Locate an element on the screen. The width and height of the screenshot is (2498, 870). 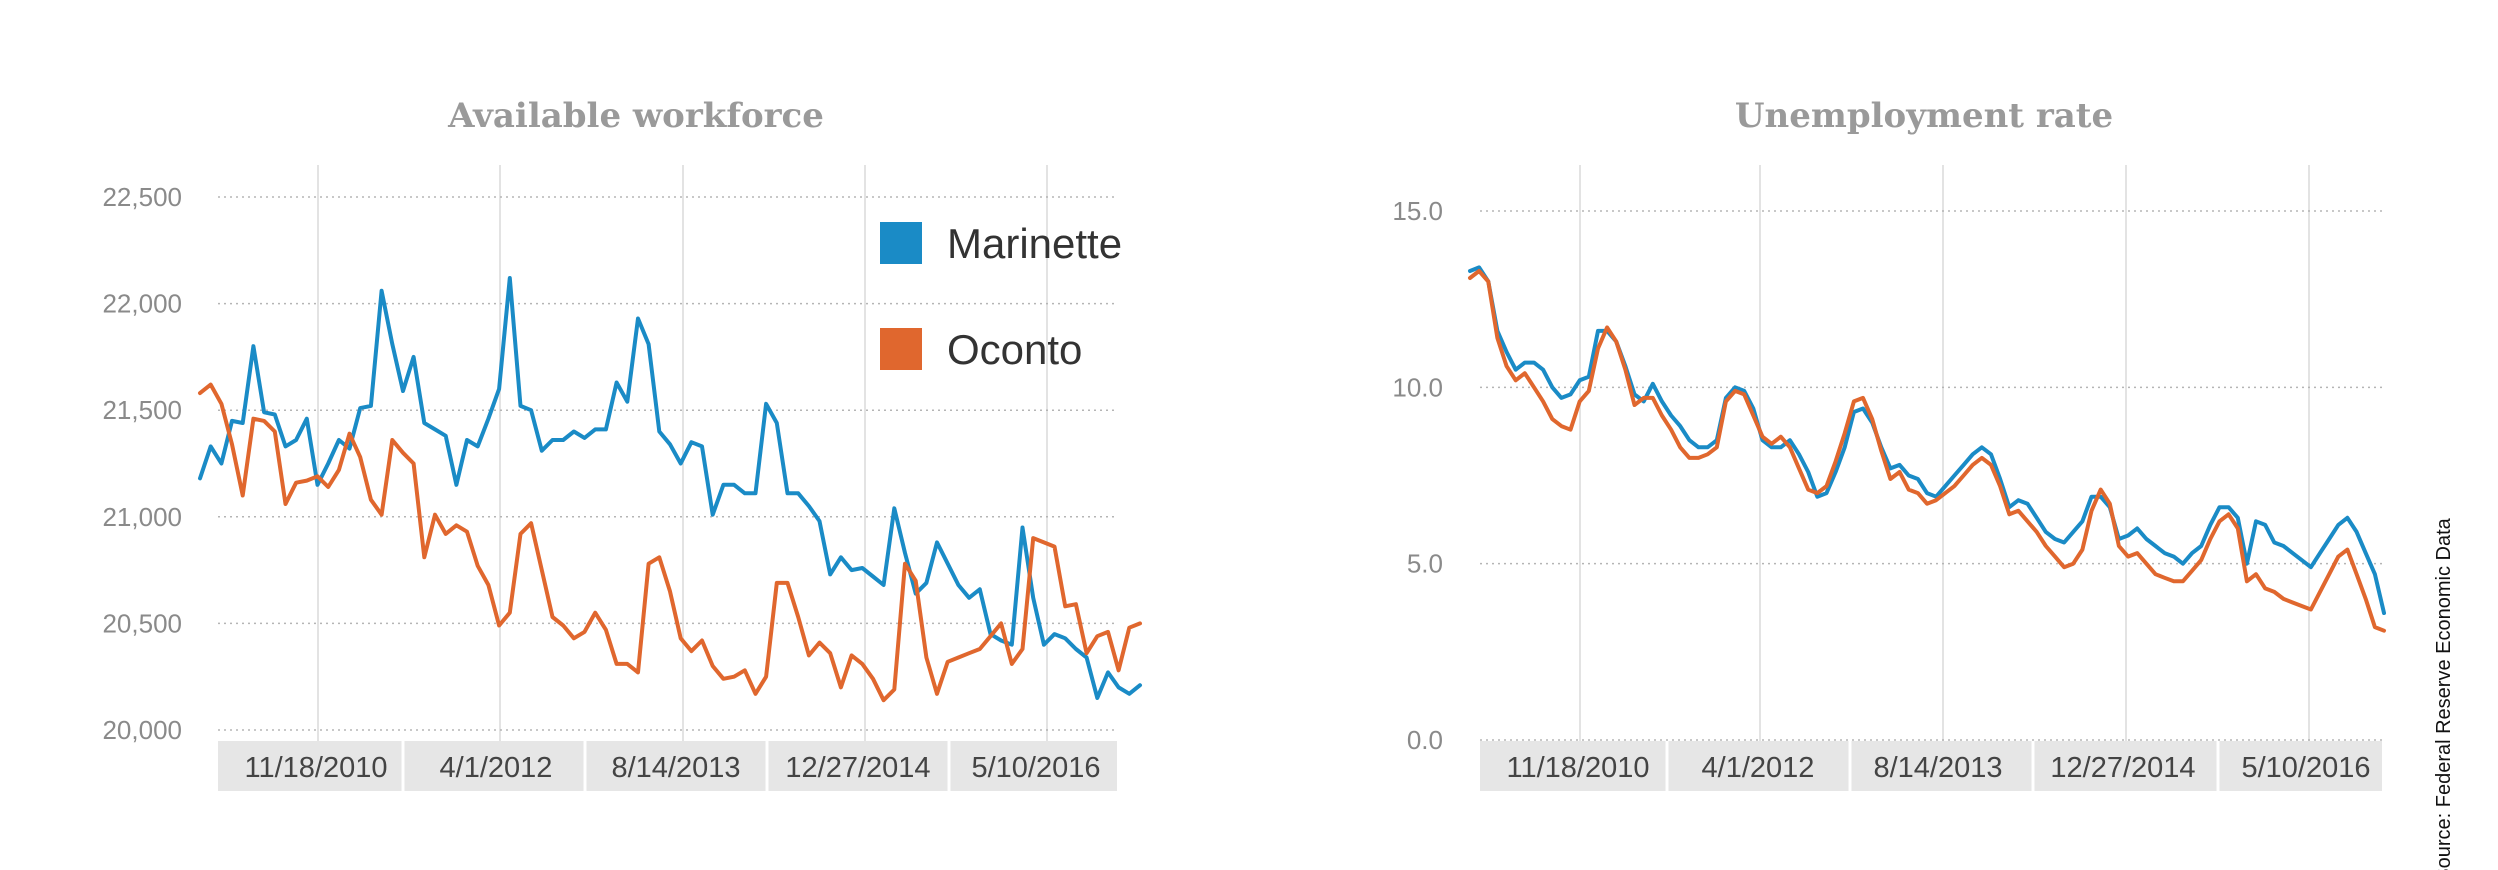
y-tick-label: 10.0 is located at coordinates (1417, 387).